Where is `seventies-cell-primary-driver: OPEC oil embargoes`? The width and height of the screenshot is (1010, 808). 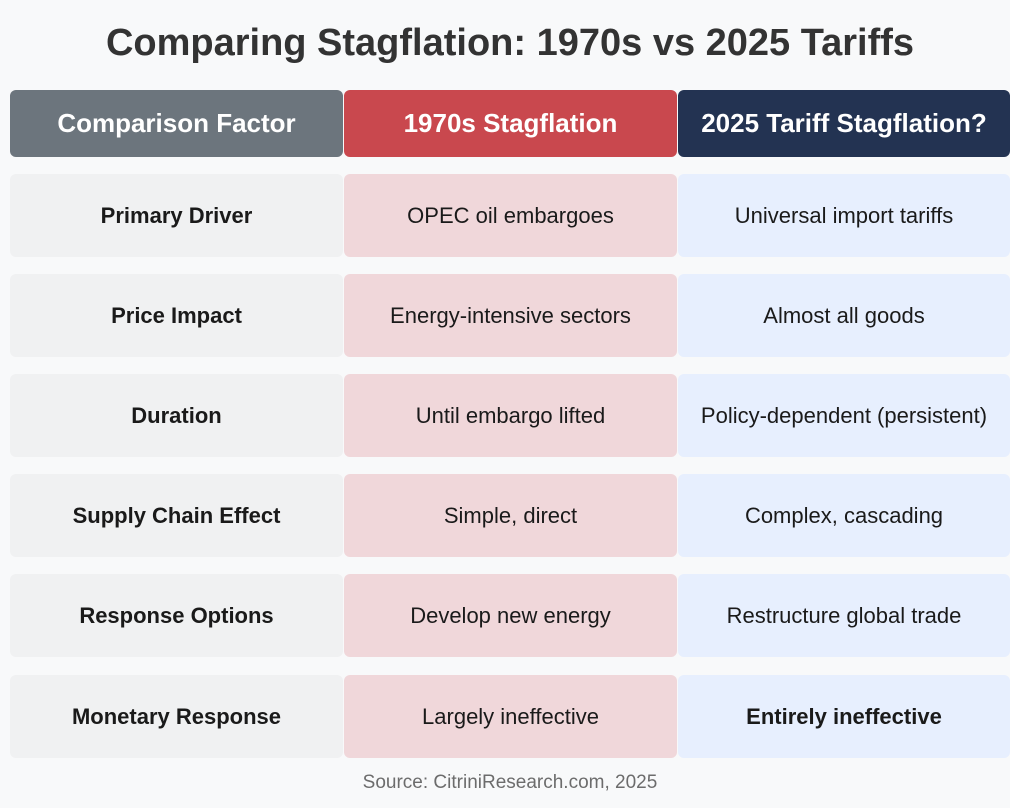 seventies-cell-primary-driver: OPEC oil embargoes is located at coordinates (510, 215).